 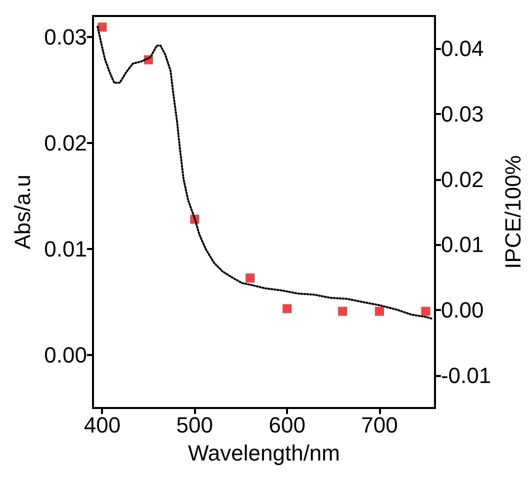 I want to click on y-axis-title: Abs/a.u, so click(x=22, y=212).